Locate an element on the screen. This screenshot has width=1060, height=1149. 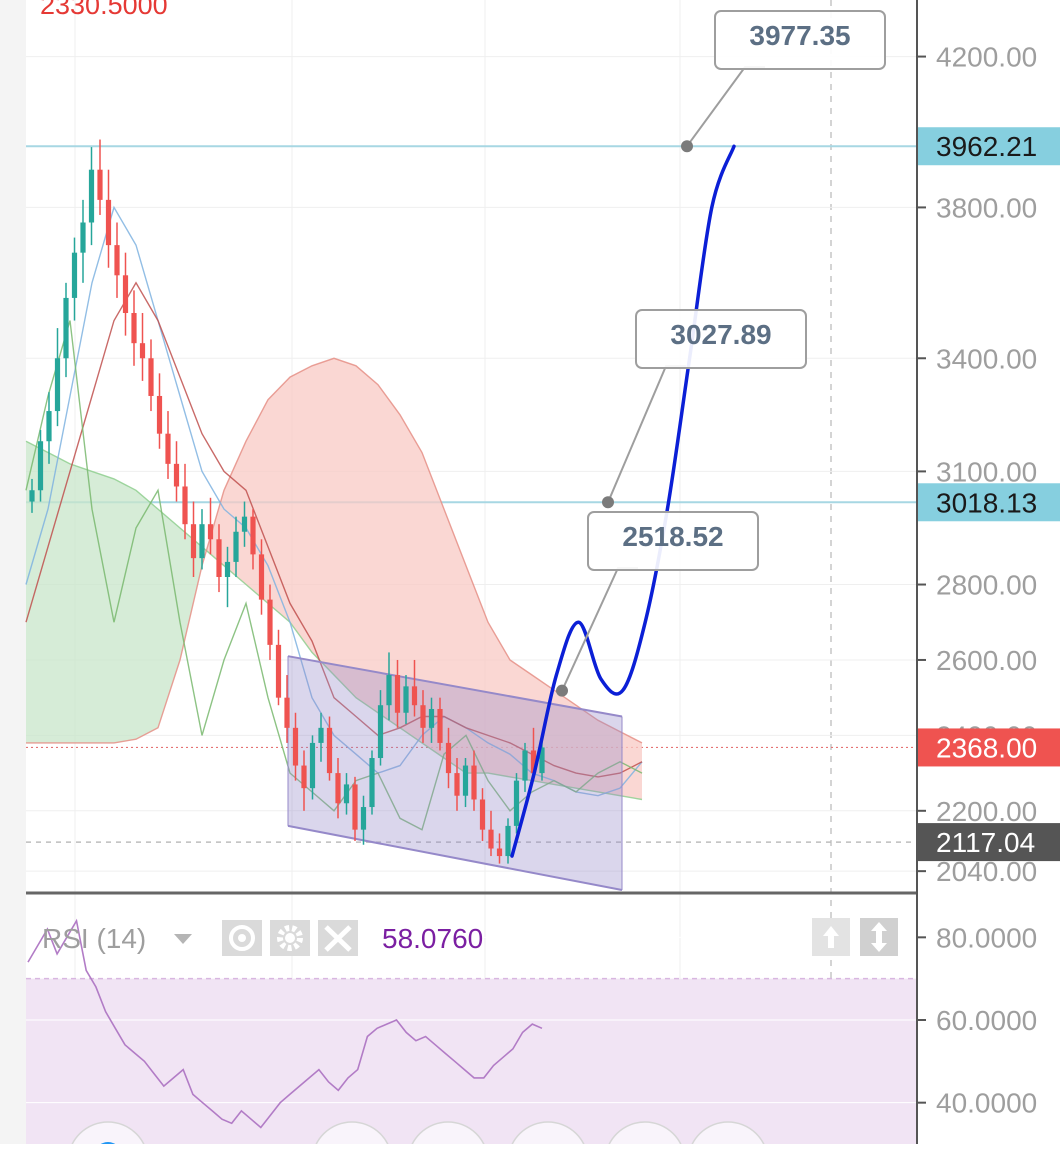
caret-down-icon is located at coordinates (183, 939).